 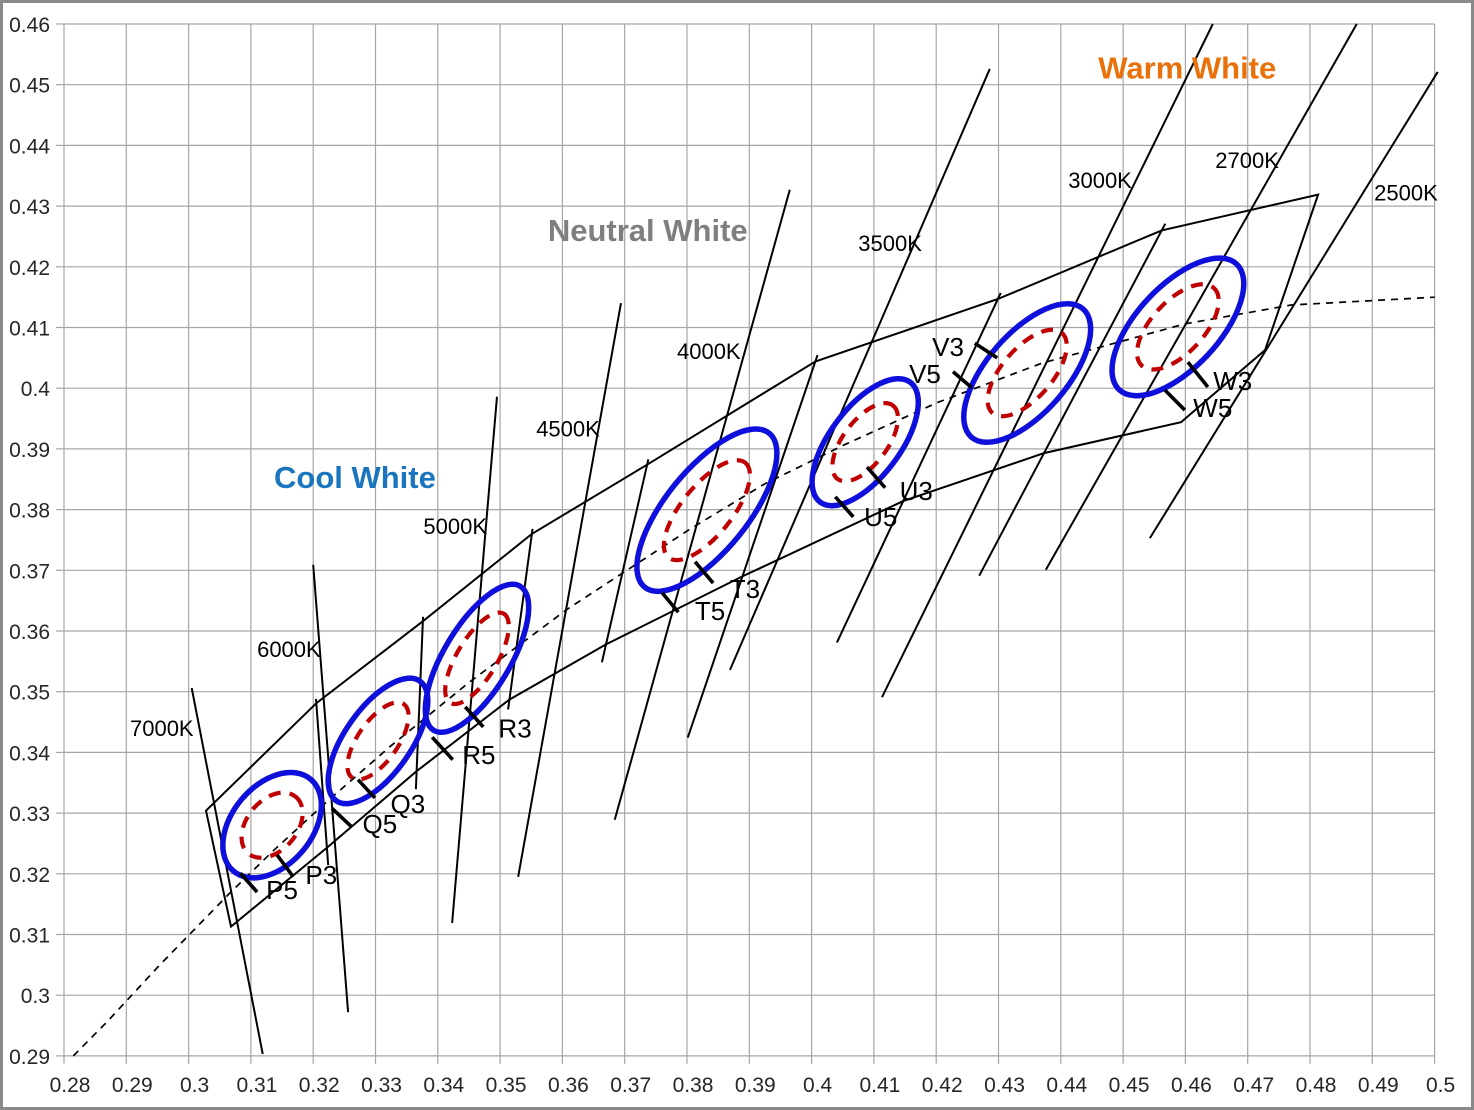 I want to click on bin-label-R3: R3, so click(x=514, y=729).